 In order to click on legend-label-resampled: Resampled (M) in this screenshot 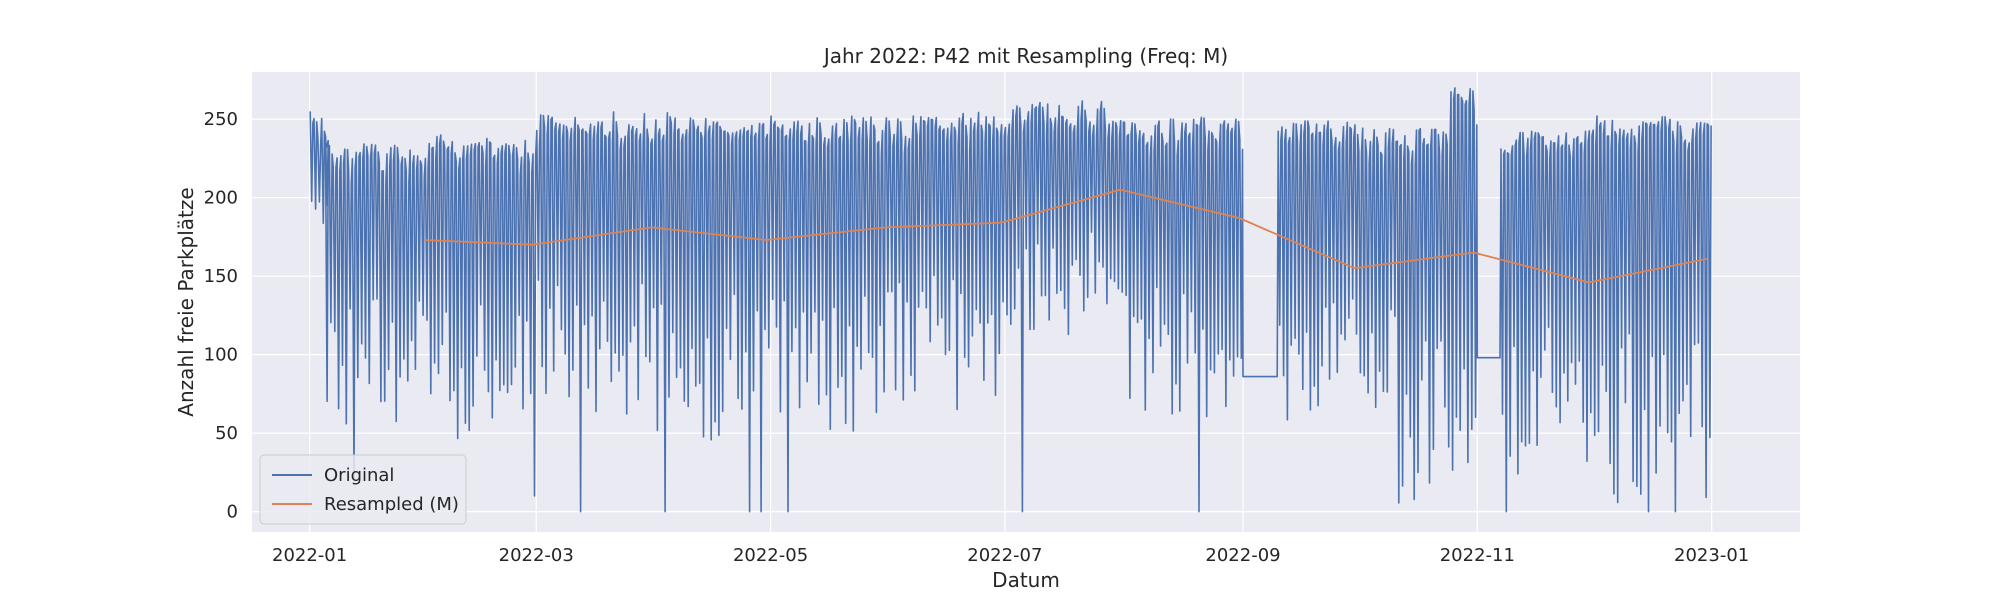, I will do `click(391, 504)`.